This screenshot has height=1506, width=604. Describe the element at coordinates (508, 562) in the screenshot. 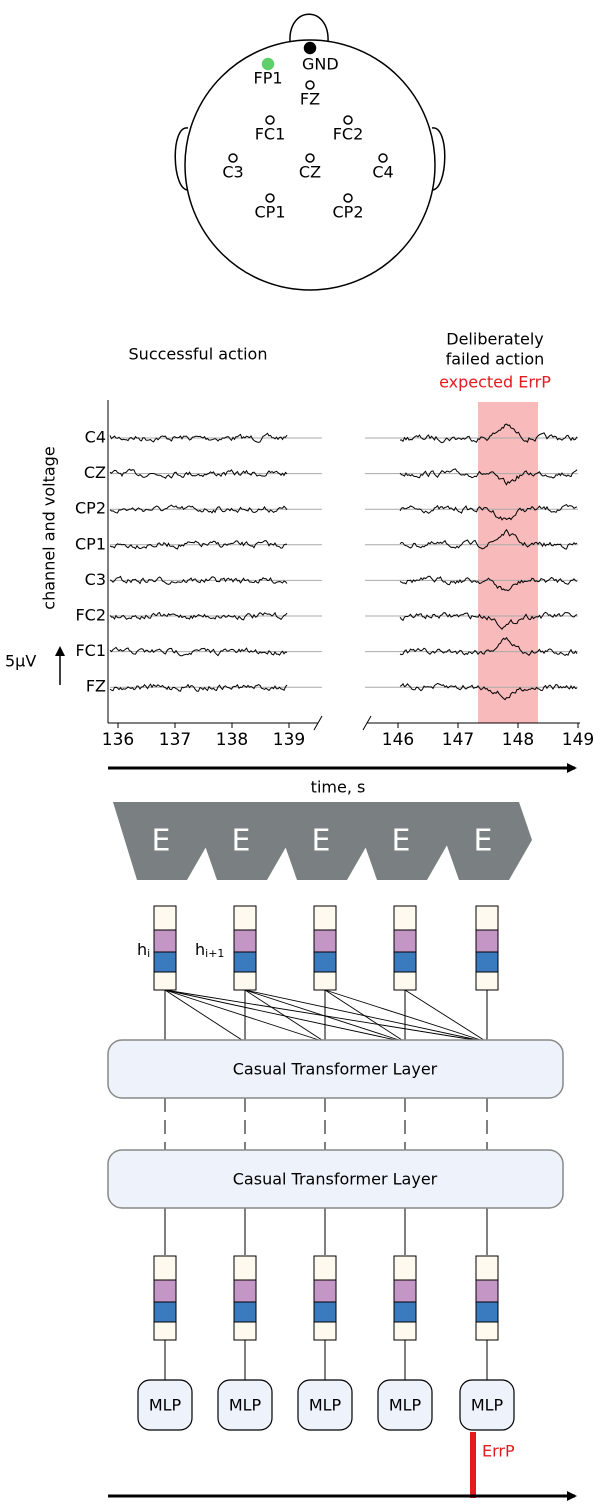

I see `errp-window` at that location.